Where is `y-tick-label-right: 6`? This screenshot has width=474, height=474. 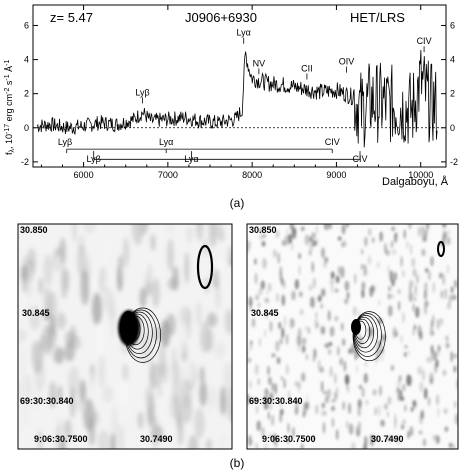 y-tick-label-right: 6 is located at coordinates (452, 25).